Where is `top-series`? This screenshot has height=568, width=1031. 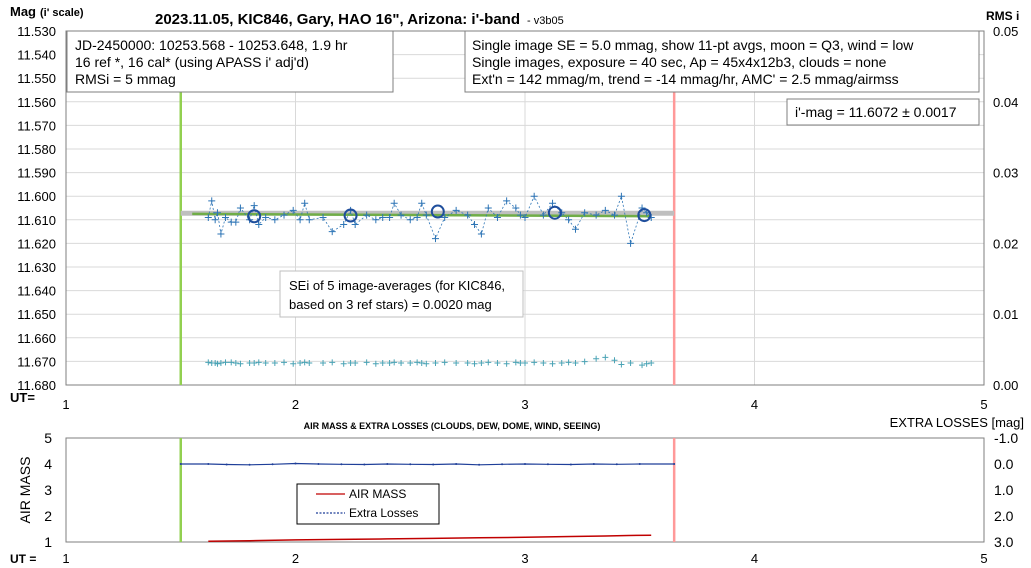
top-series is located at coordinates (429, 219).